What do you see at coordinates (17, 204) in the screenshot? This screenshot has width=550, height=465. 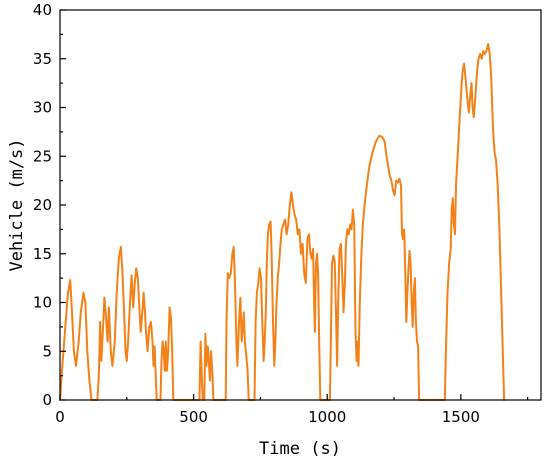 I see `y-axis-title: Vehicle (m/s)` at bounding box center [17, 204].